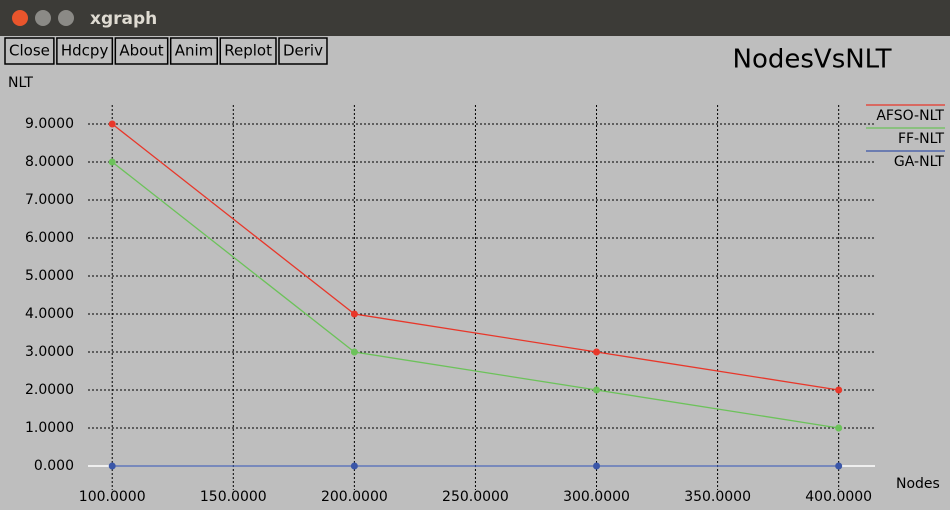  What do you see at coordinates (123, 19) in the screenshot?
I see `window-title: xgraph` at bounding box center [123, 19].